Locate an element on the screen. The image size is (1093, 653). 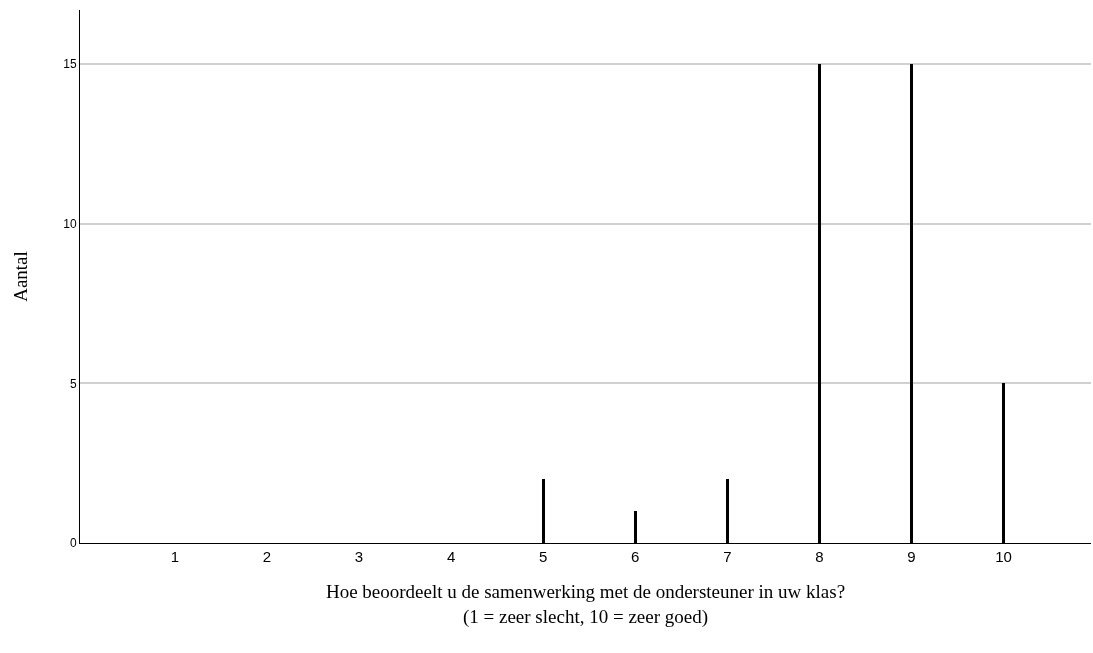
y-tick-label: 5 is located at coordinates (73, 383).